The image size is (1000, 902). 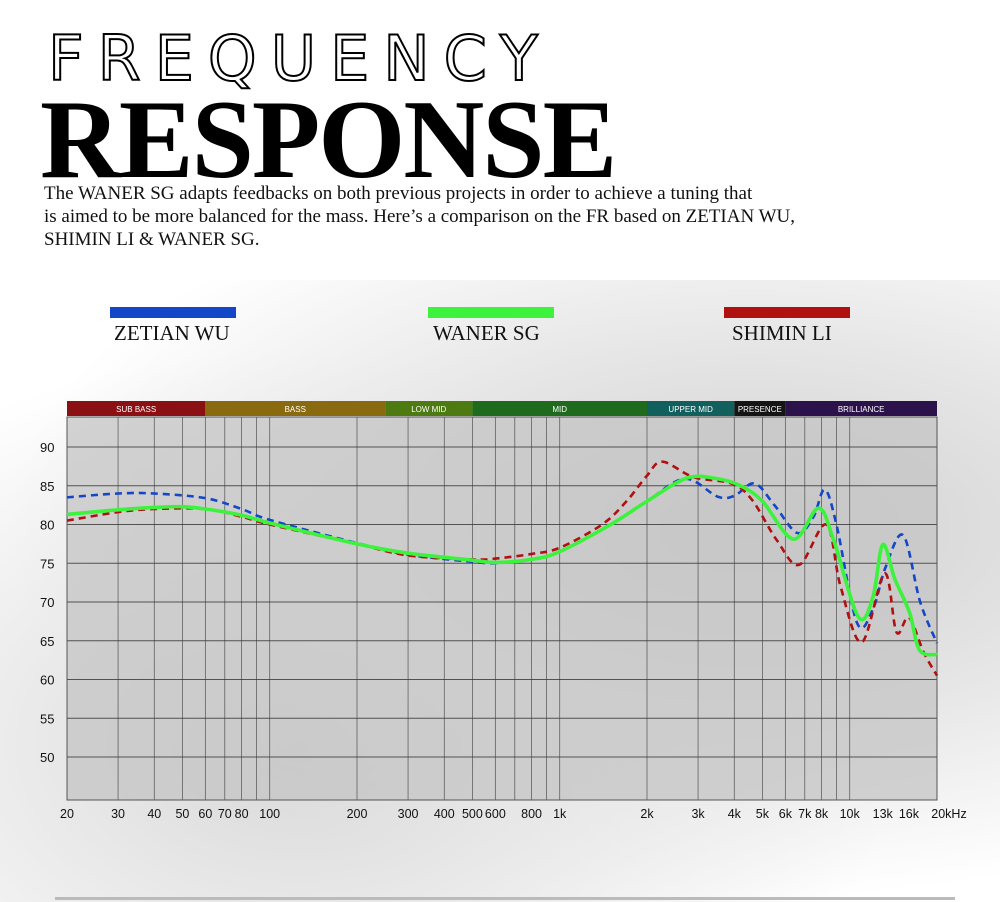 I want to click on x-tick-label: 3k, so click(x=698, y=814).